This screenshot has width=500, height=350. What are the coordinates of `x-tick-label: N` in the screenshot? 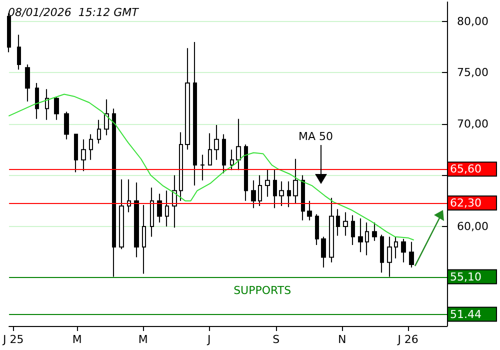 It's located at (342, 339).